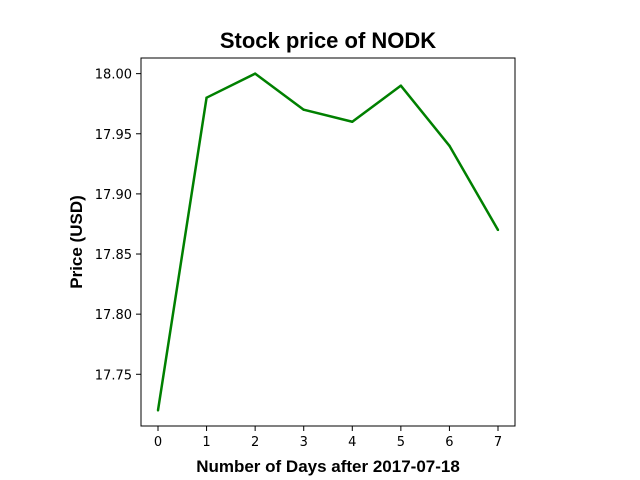  What do you see at coordinates (113, 255) in the screenshot?
I see `y-tick-label: 17.85` at bounding box center [113, 255].